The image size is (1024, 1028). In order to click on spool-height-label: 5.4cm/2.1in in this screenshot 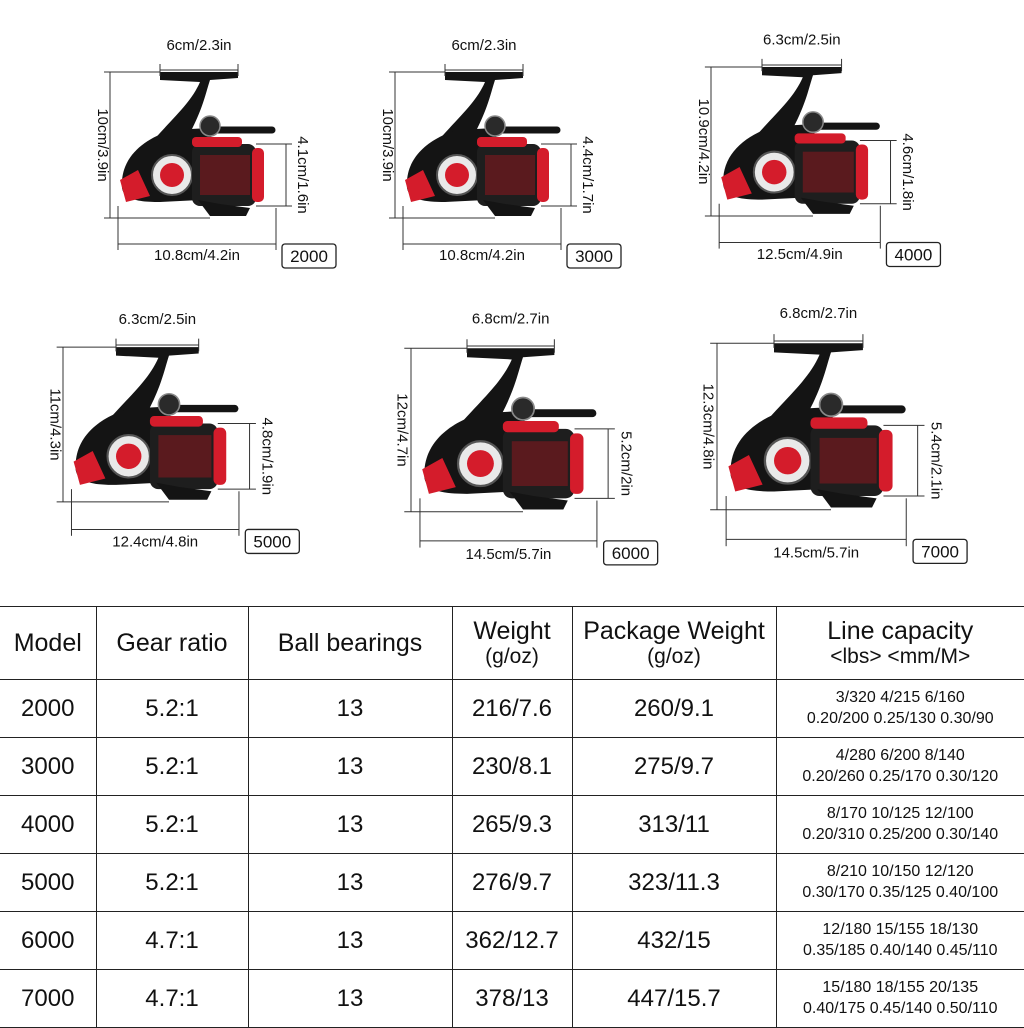, I will do `click(935, 461)`.